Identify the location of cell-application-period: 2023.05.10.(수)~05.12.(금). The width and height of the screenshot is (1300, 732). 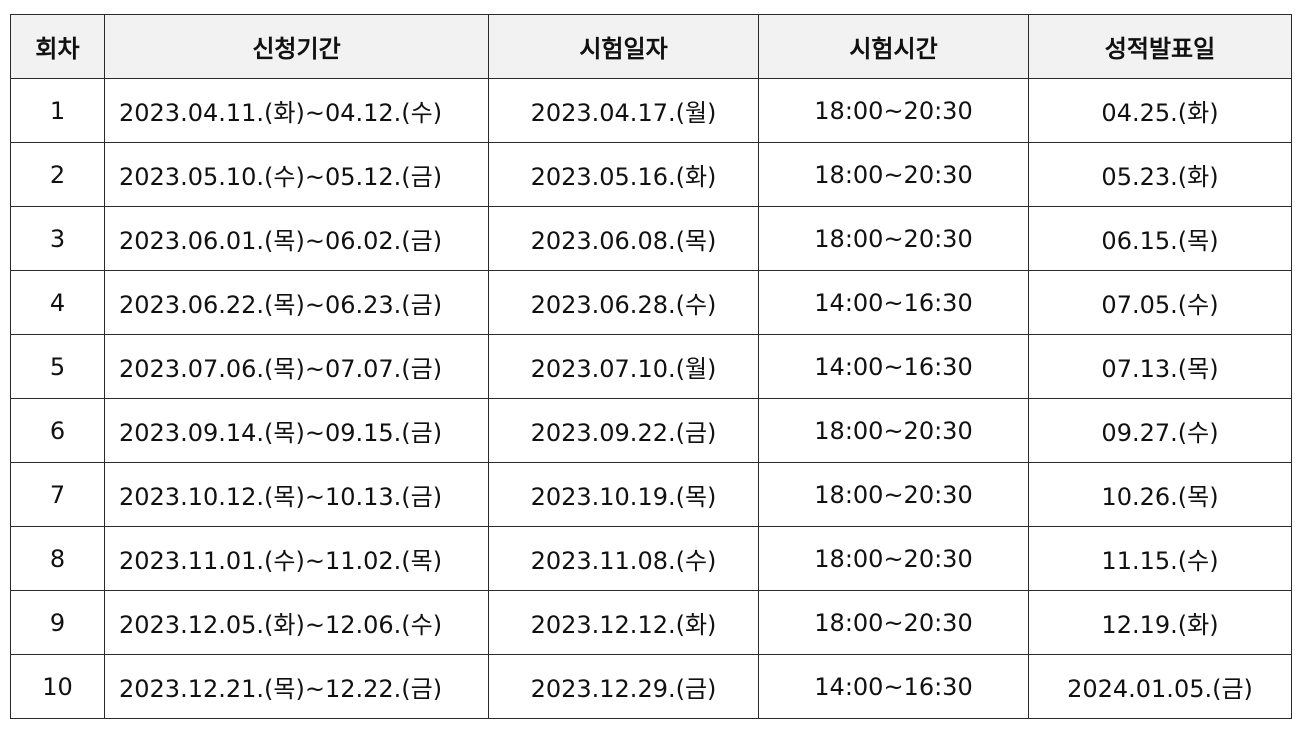
(296, 174).